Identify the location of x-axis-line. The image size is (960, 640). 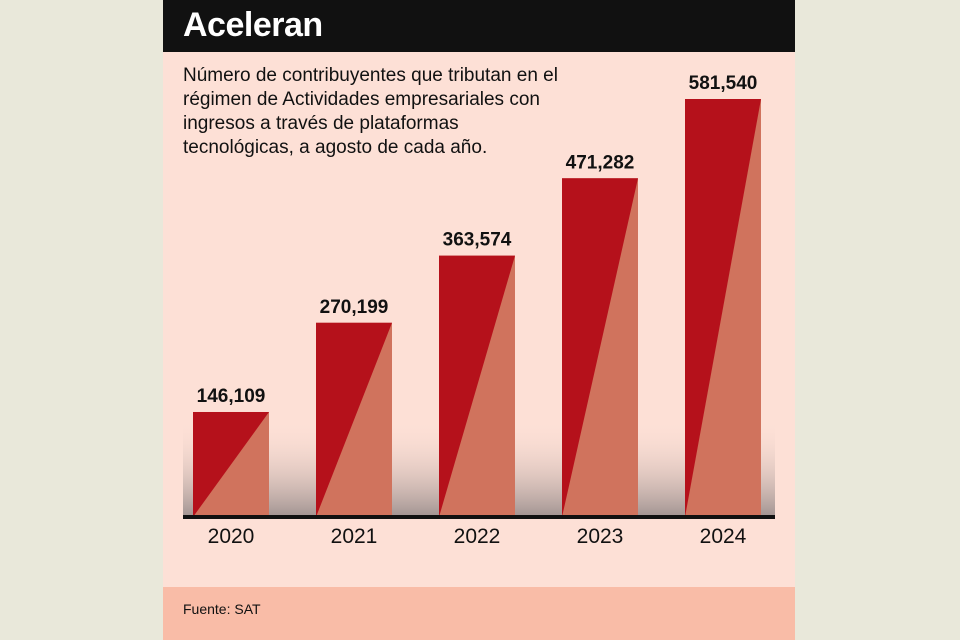
(479, 517).